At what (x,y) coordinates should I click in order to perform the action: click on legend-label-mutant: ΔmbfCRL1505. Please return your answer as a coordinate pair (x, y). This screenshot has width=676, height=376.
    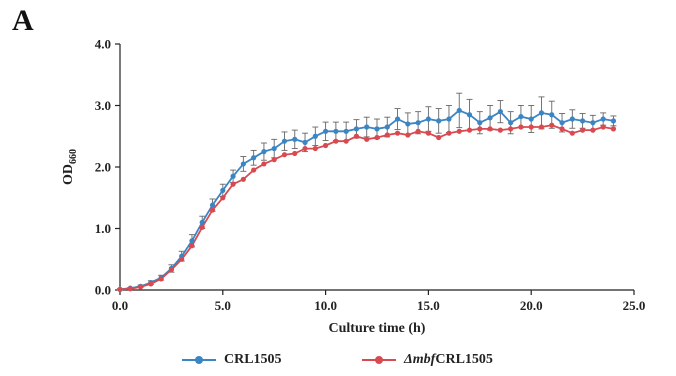
    Looking at the image, I should click on (448, 359).